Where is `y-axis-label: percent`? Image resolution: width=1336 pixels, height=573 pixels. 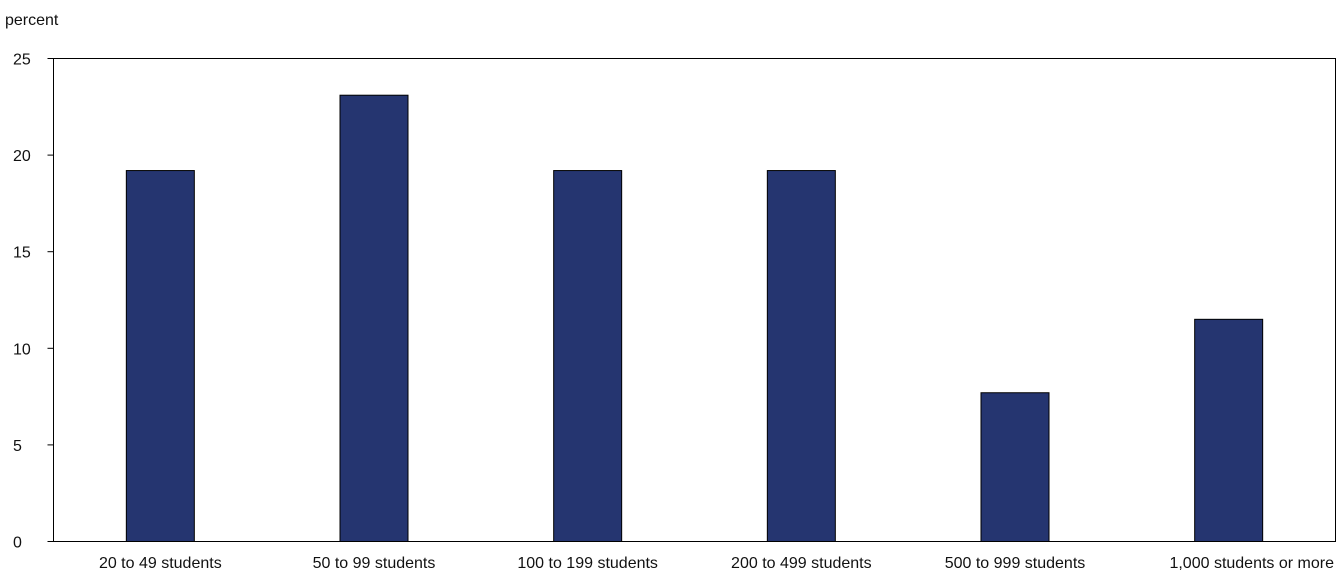
y-axis-label: percent is located at coordinates (32, 20).